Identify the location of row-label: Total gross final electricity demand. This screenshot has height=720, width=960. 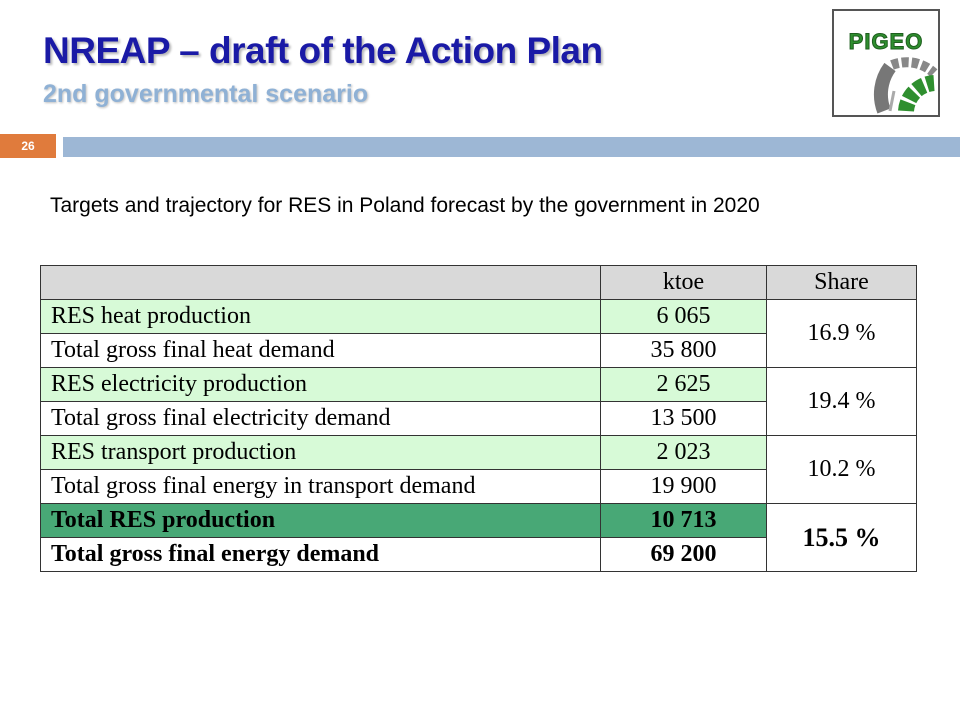
(320, 418).